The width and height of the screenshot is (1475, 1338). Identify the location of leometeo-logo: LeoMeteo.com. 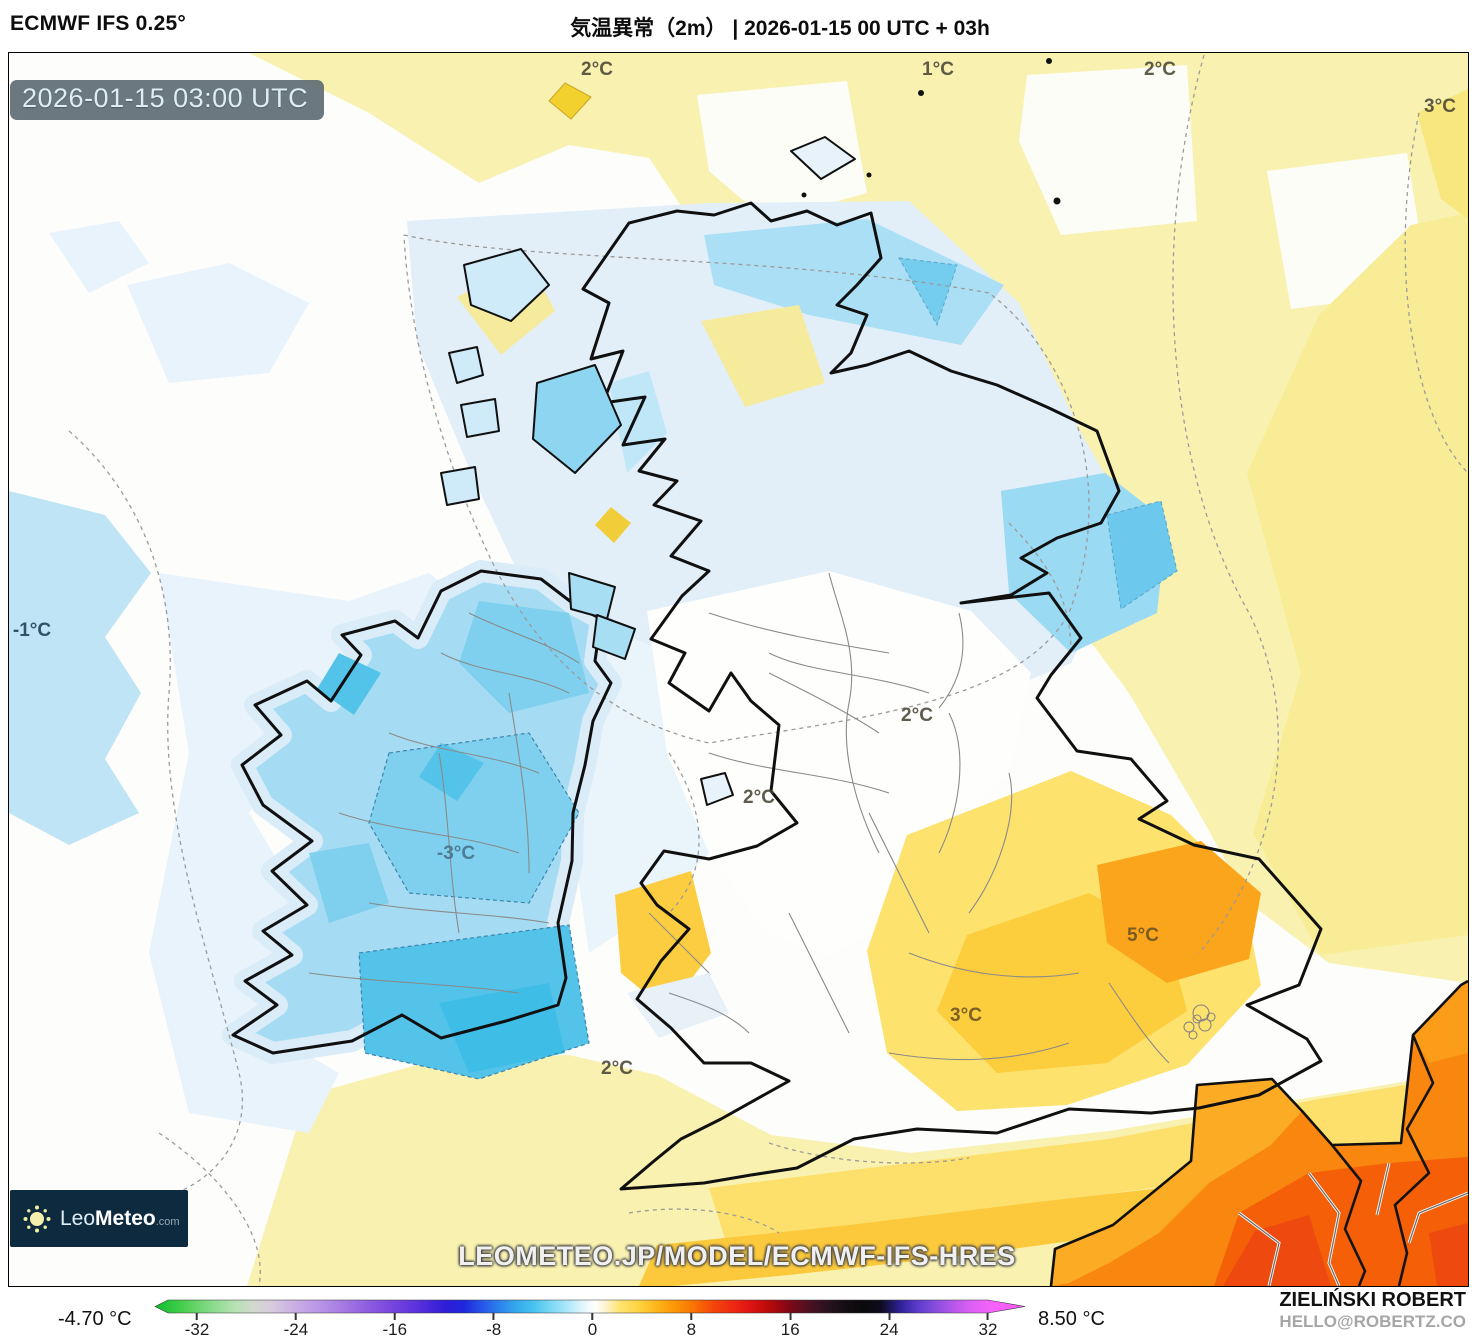
(99, 1218).